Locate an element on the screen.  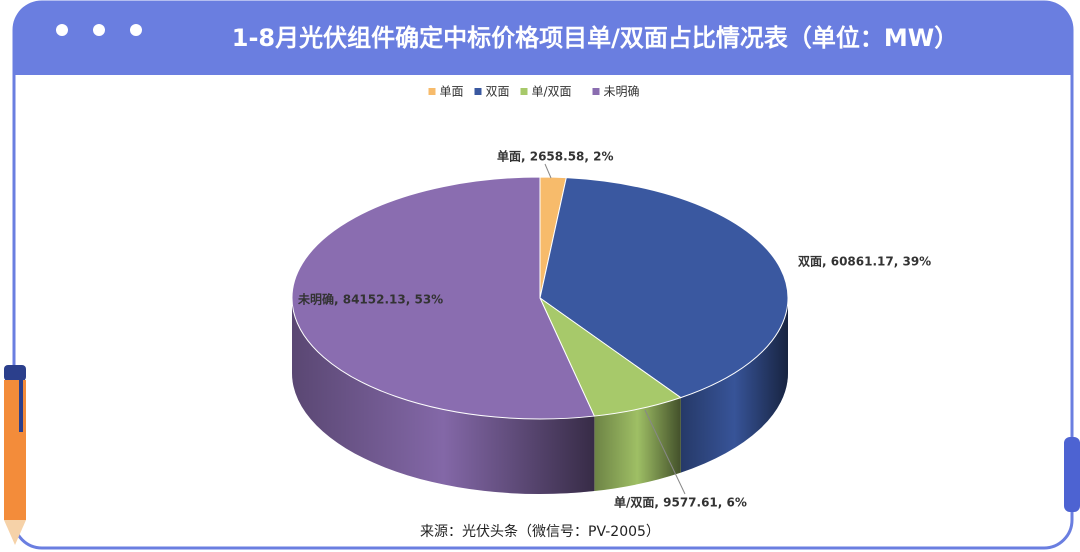
header-band is located at coordinates (543, 38).